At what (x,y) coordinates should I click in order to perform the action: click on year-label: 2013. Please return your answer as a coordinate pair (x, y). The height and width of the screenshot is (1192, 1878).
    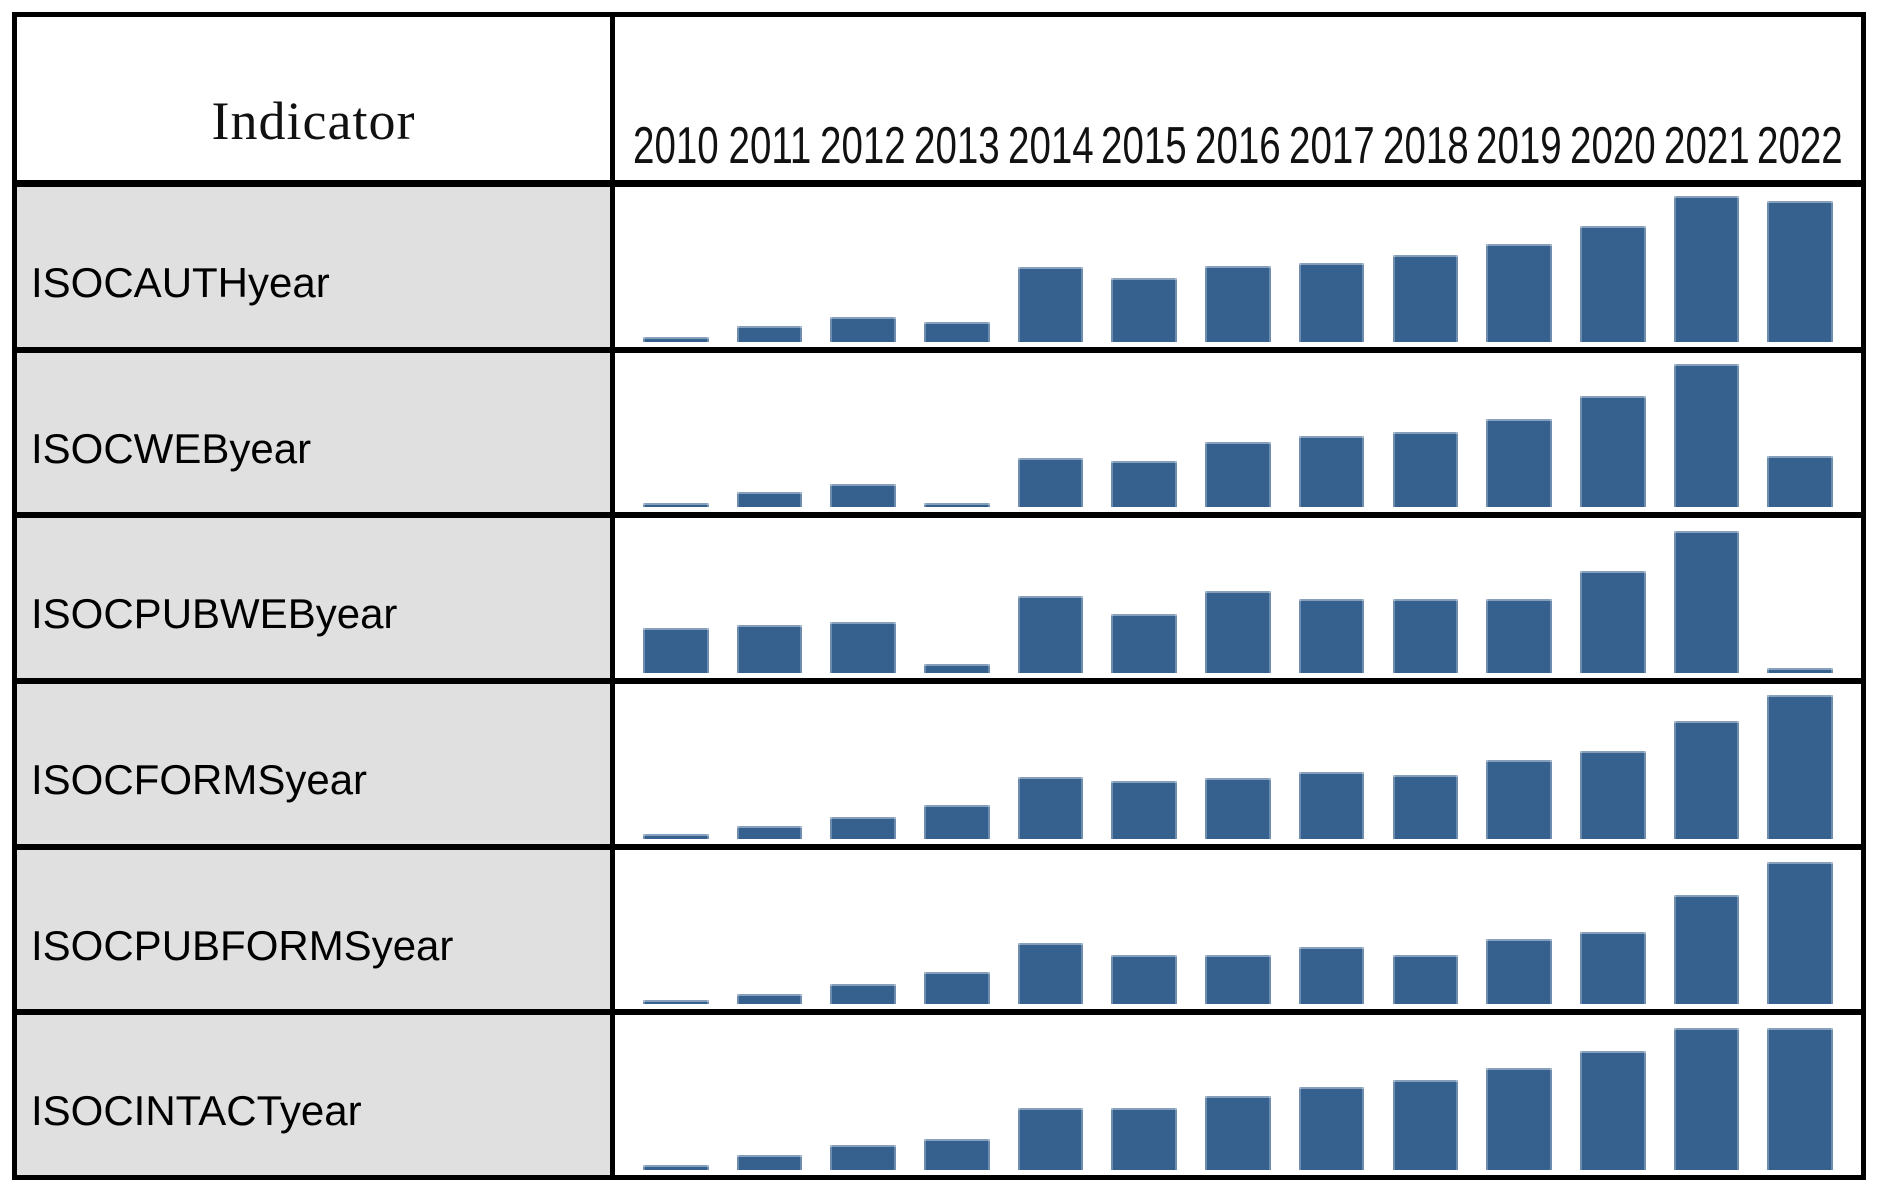
    Looking at the image, I should click on (957, 146).